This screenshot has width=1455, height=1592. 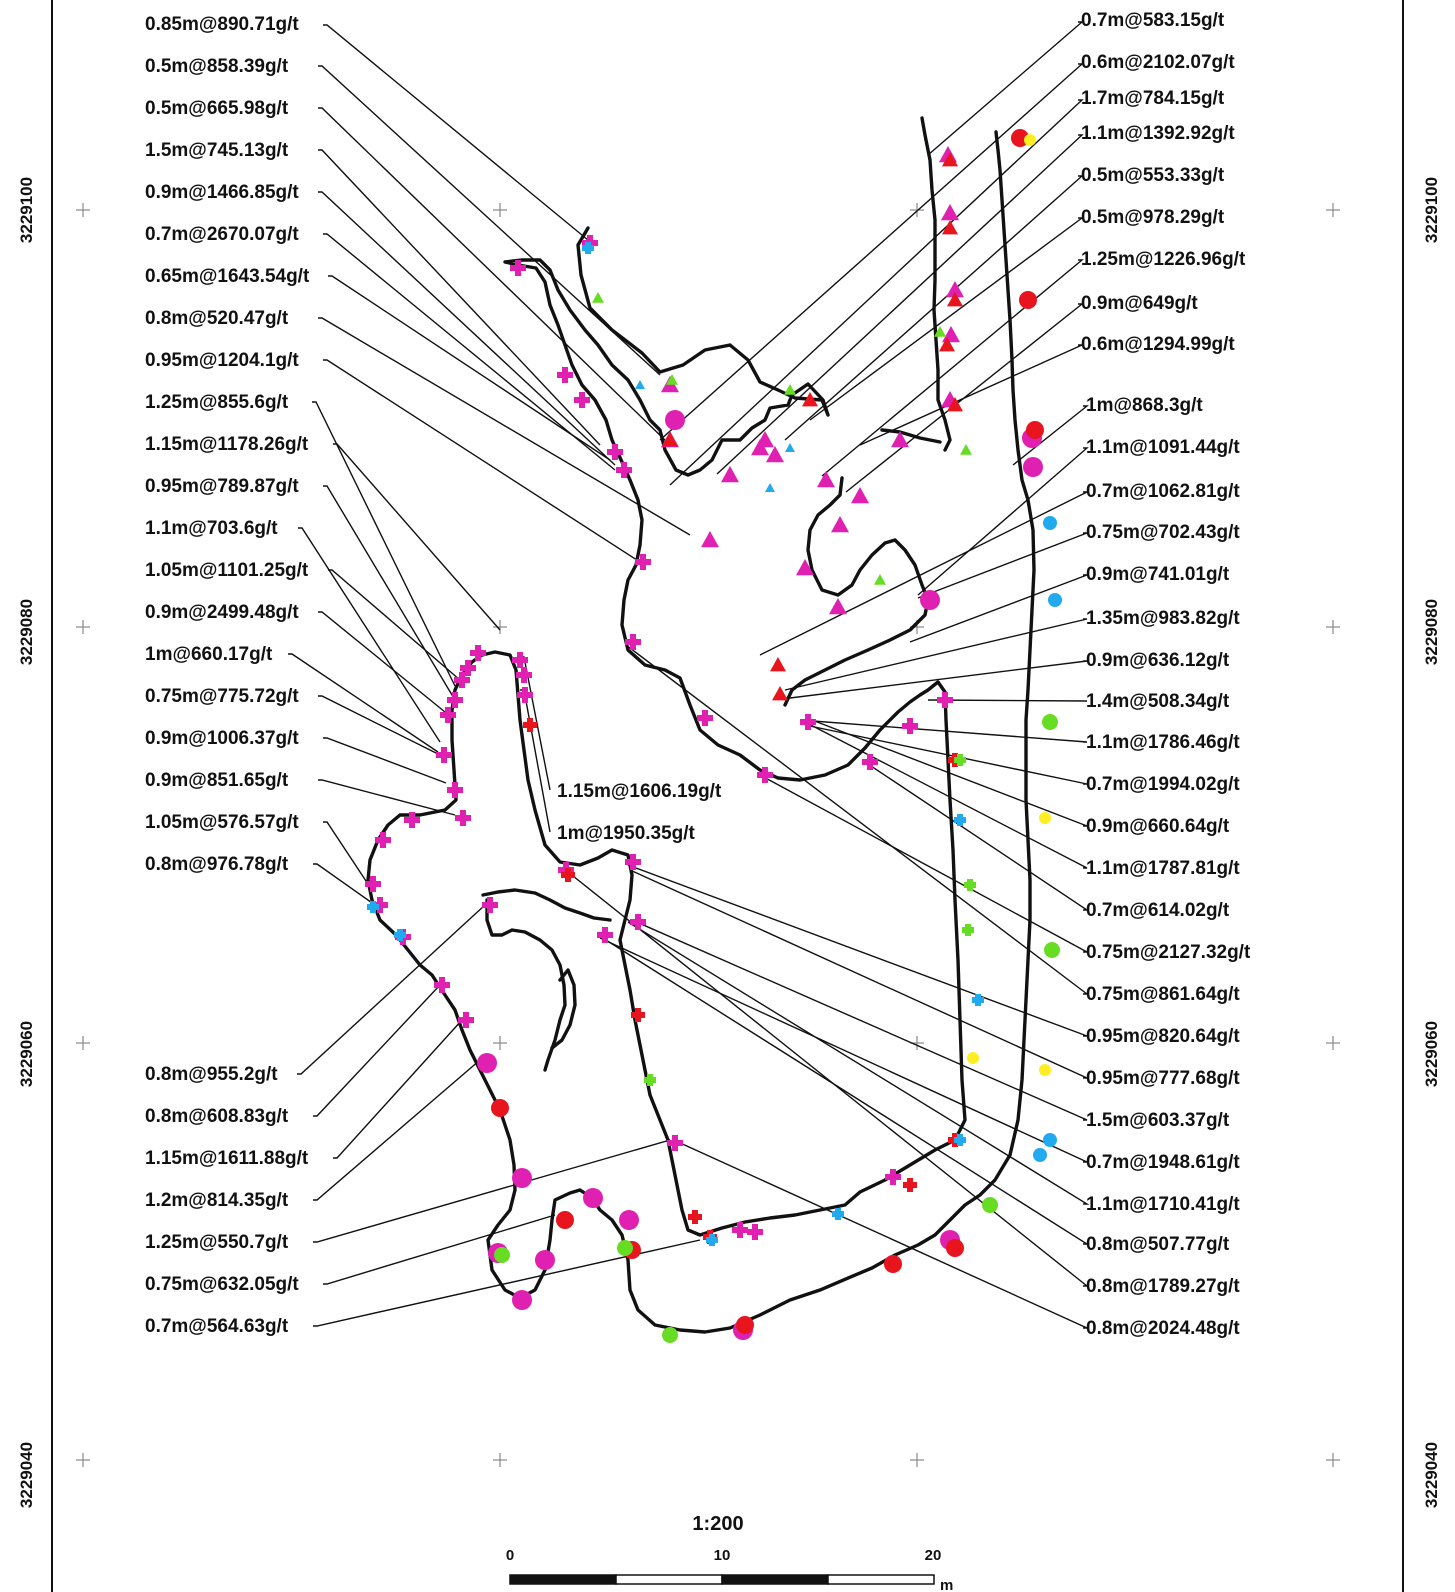 What do you see at coordinates (1153, 20) in the screenshot?
I see `assay-label-right: 0.7m@583.15g/t` at bounding box center [1153, 20].